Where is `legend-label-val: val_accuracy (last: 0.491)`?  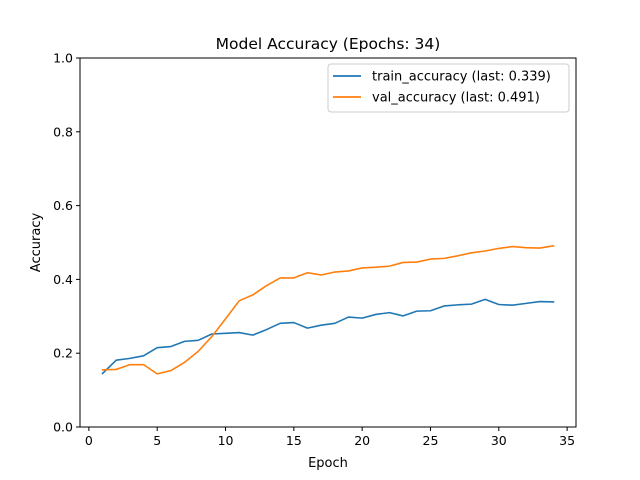 legend-label-val: val_accuracy (last: 0.491) is located at coordinates (456, 98).